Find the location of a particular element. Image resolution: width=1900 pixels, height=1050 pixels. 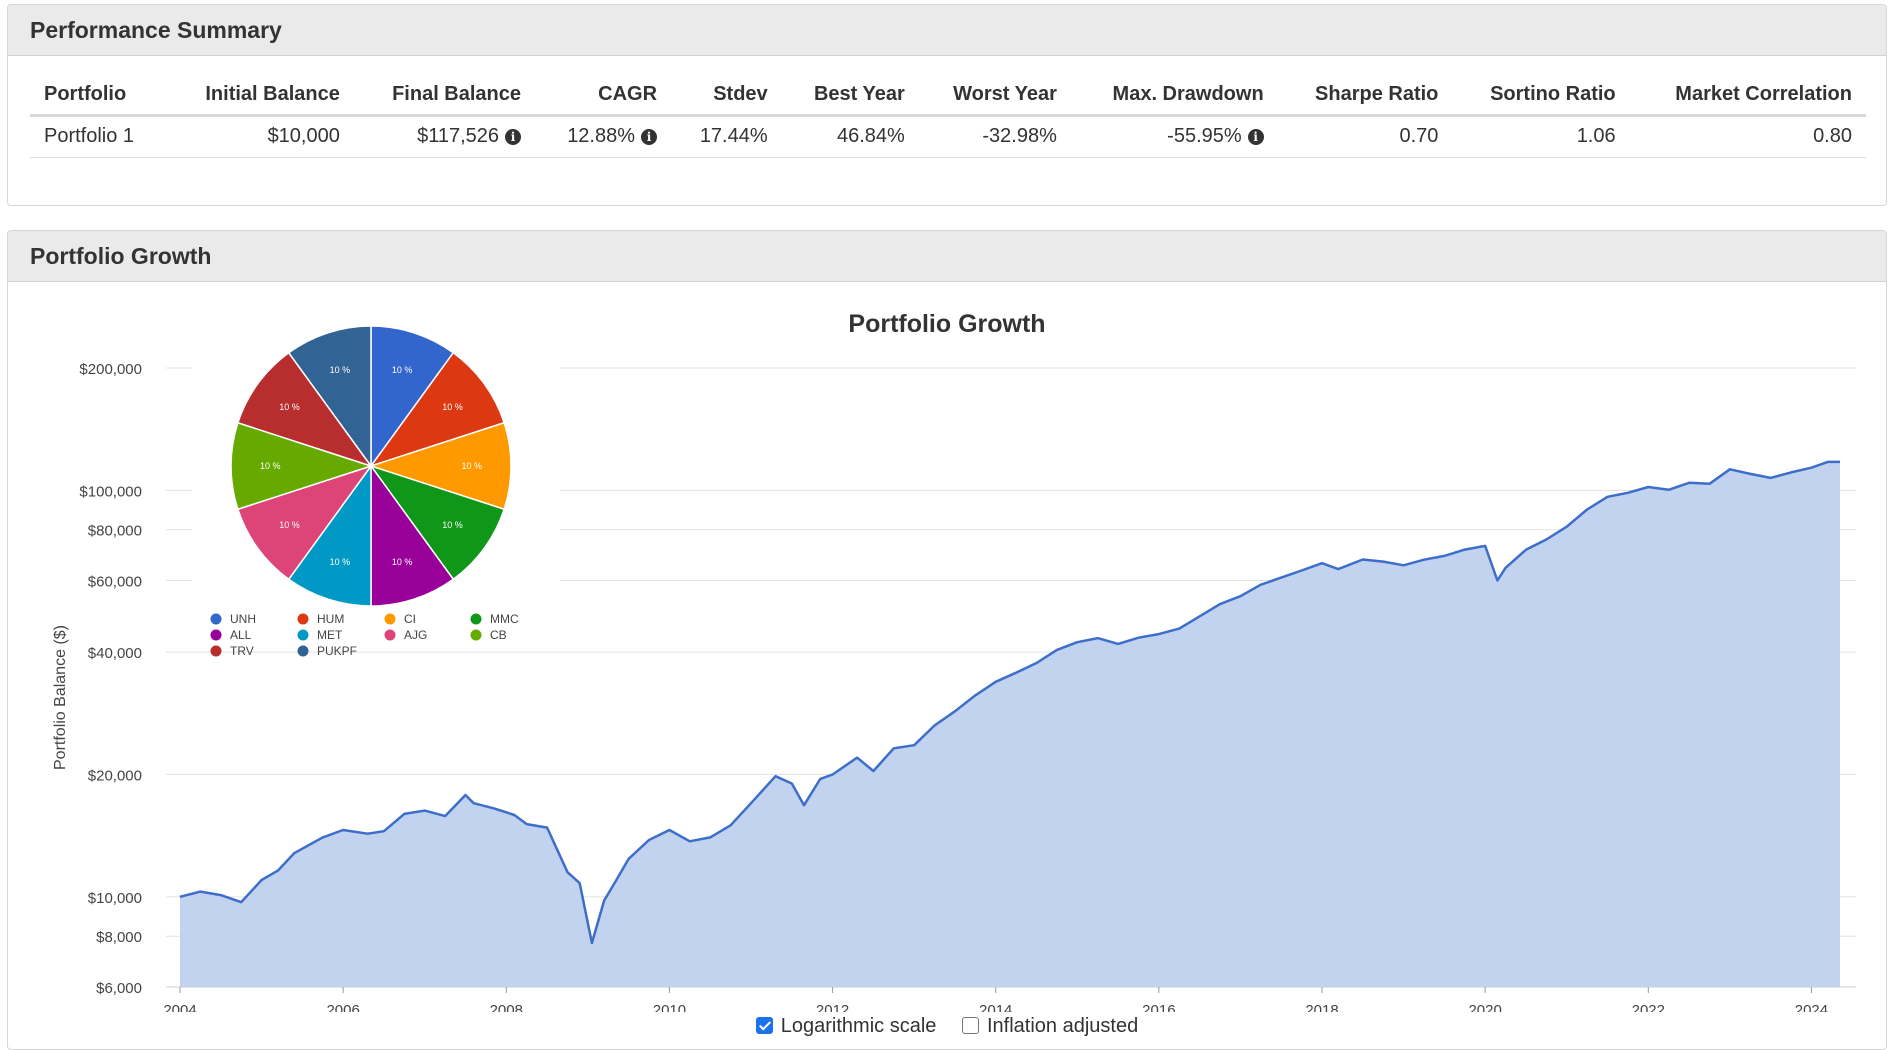

pie-slice-hum is located at coordinates (437, 409).